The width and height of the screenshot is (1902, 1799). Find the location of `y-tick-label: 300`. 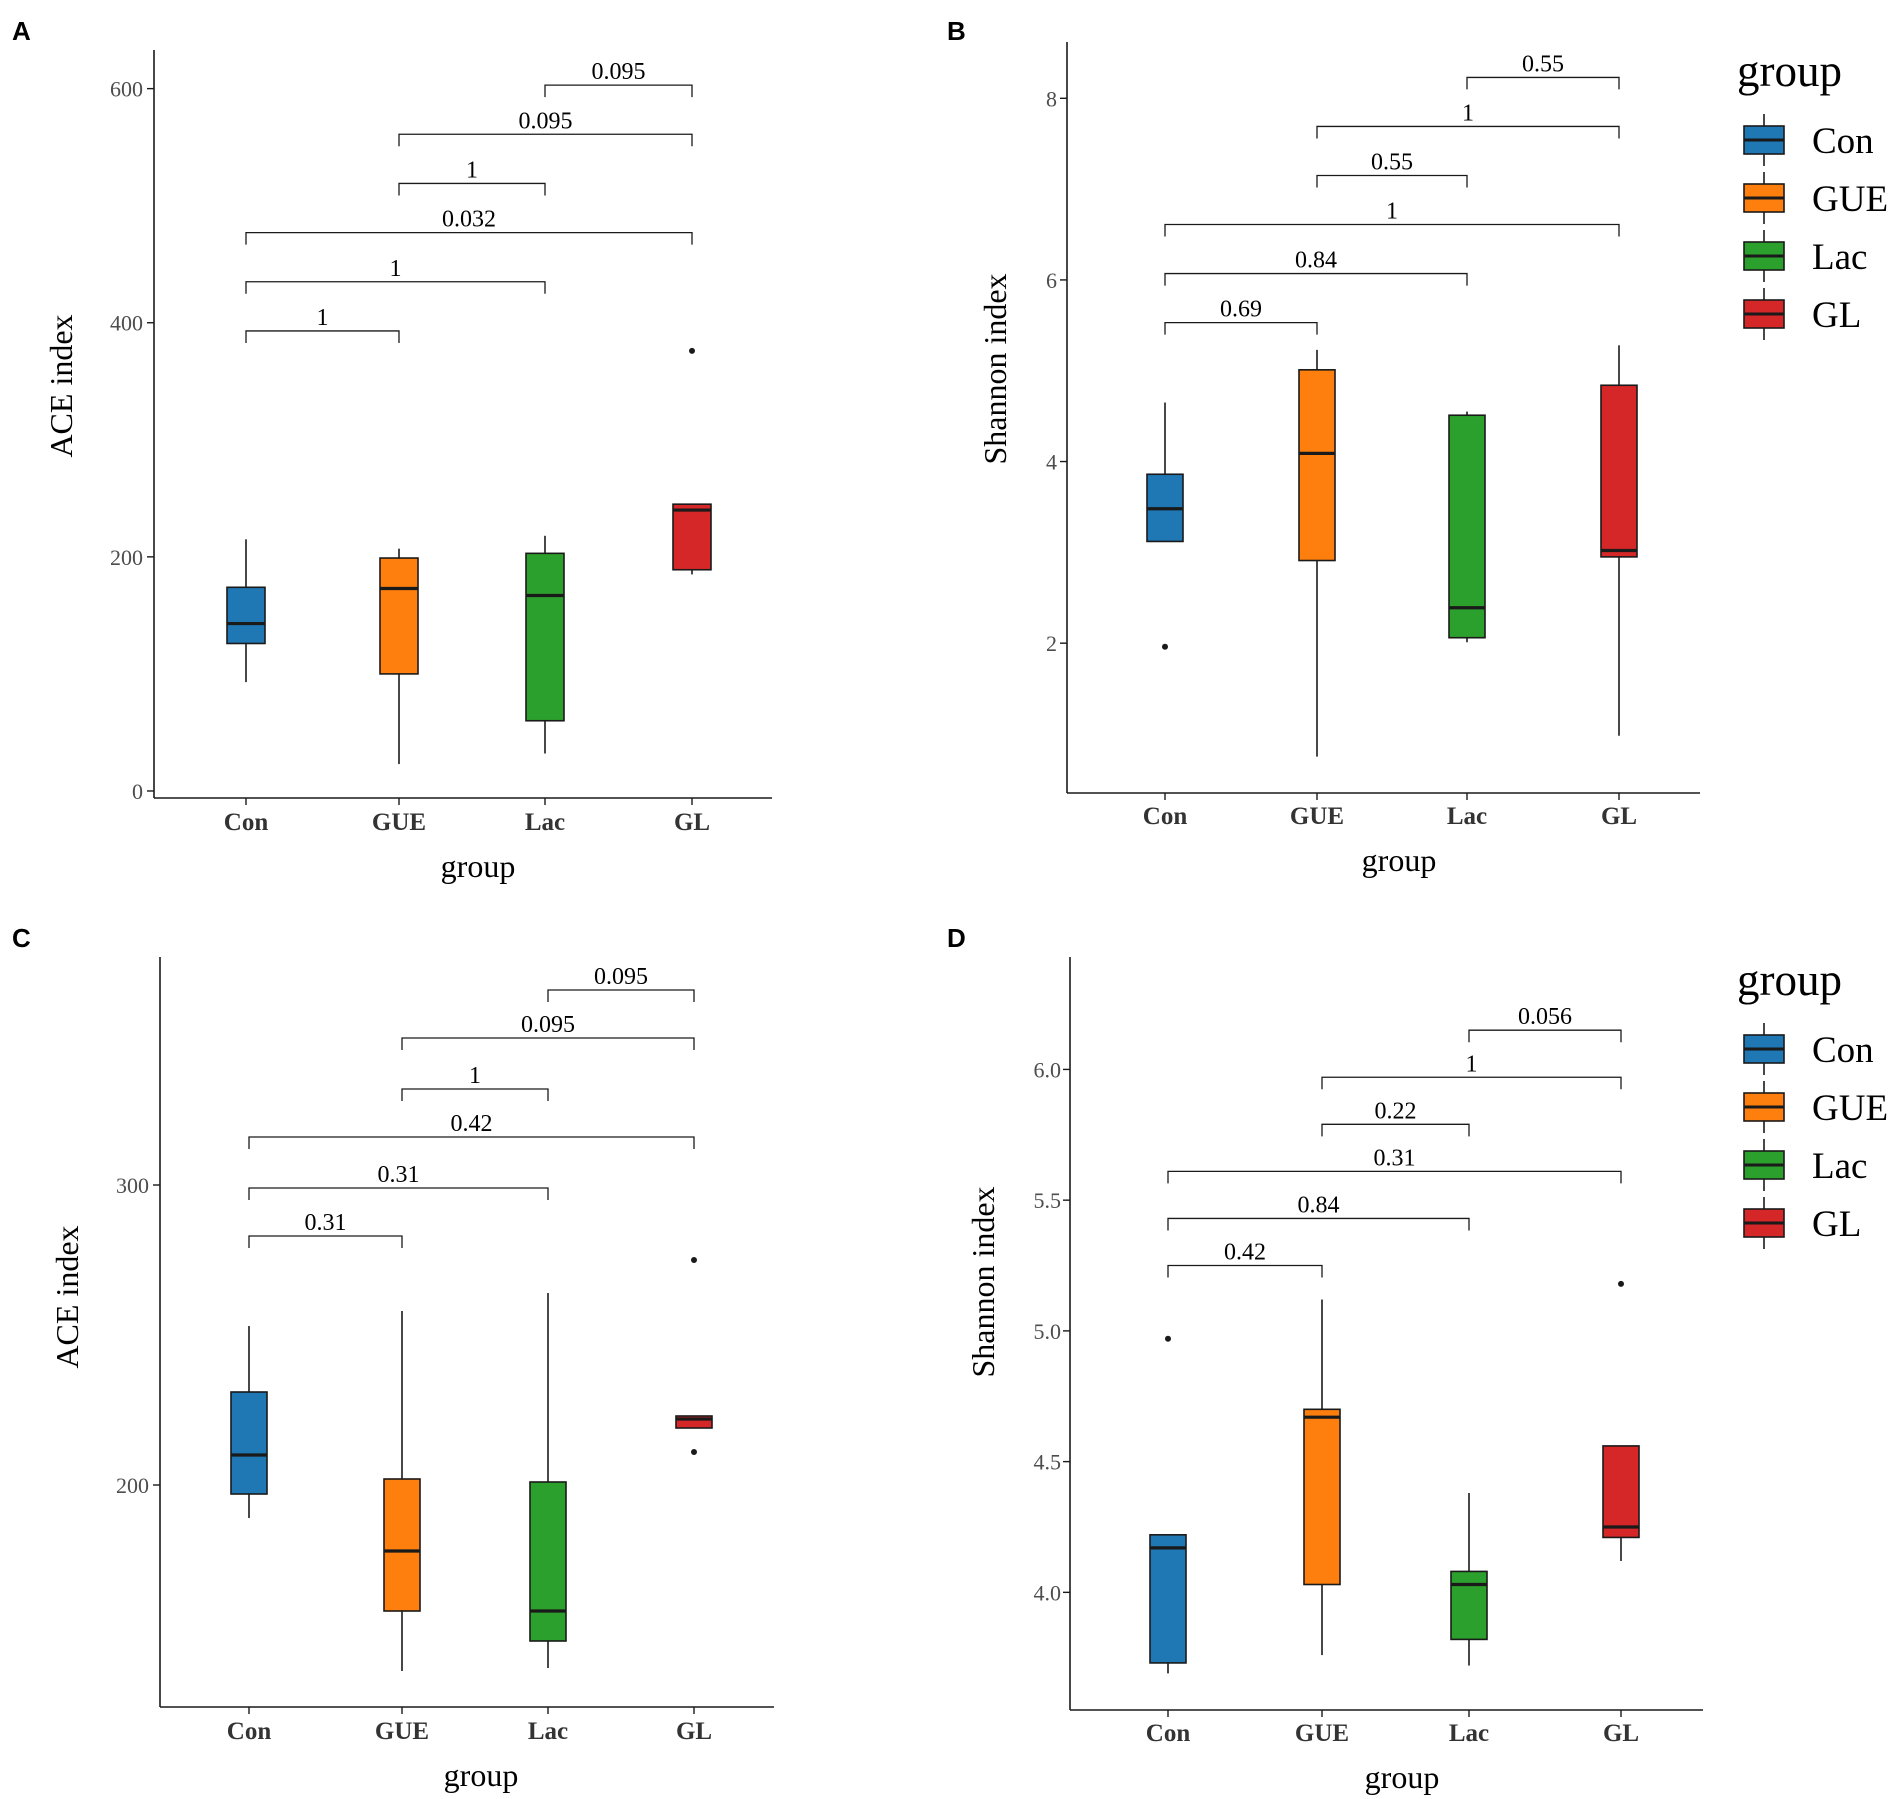

y-tick-label: 300 is located at coordinates (132, 1185).